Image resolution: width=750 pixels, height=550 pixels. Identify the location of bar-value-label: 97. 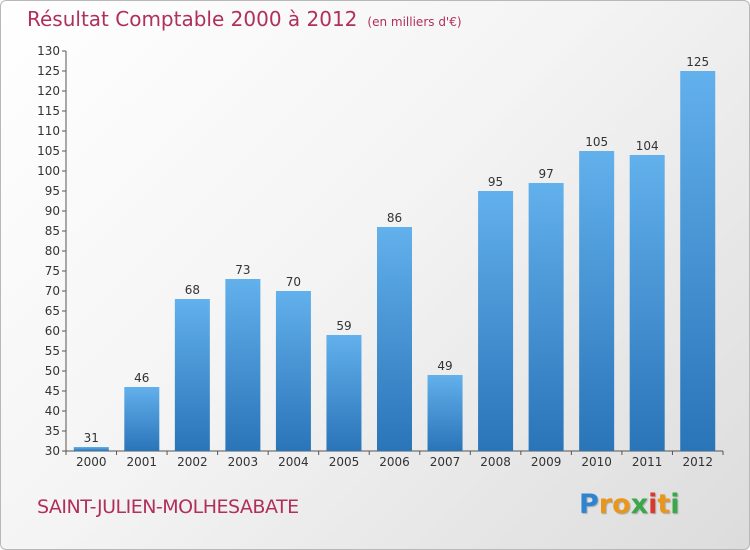
(545, 174).